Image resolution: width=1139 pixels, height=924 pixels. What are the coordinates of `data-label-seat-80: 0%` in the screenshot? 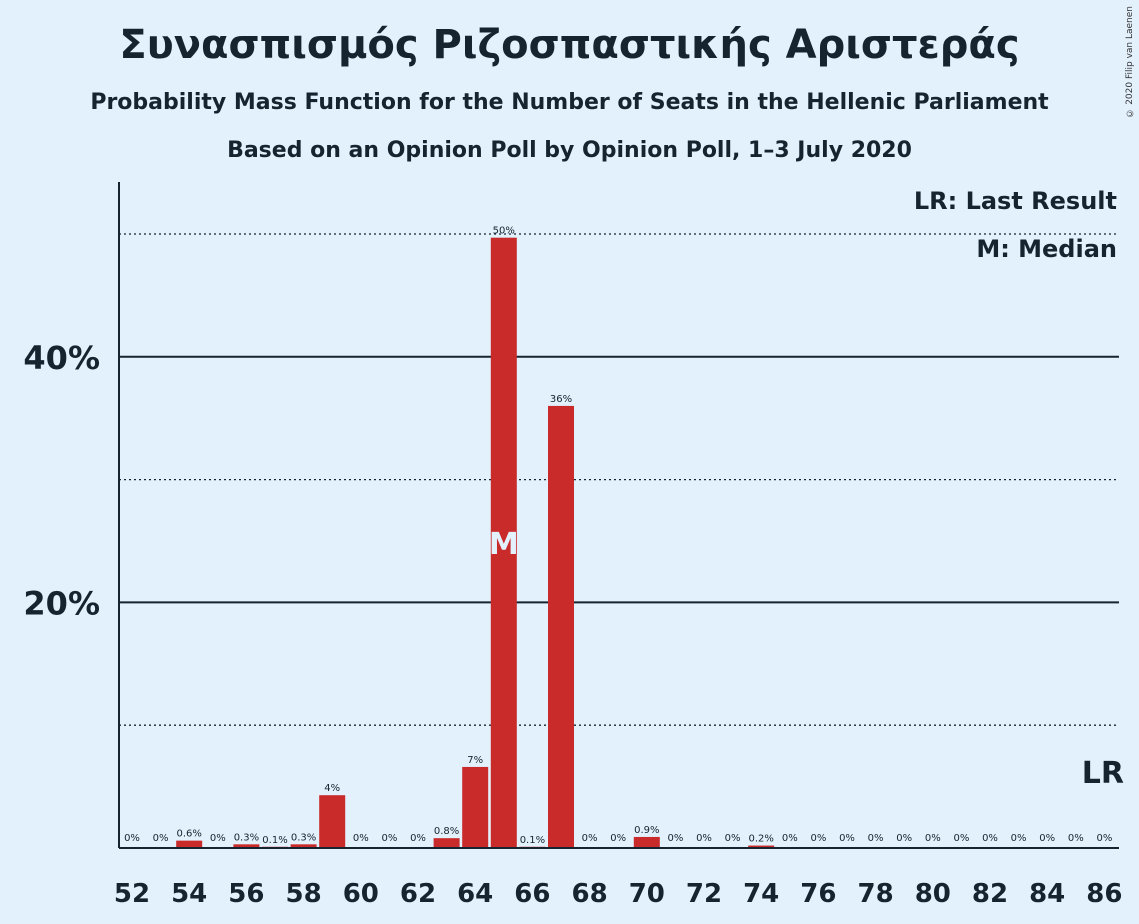 It's located at (933, 838).